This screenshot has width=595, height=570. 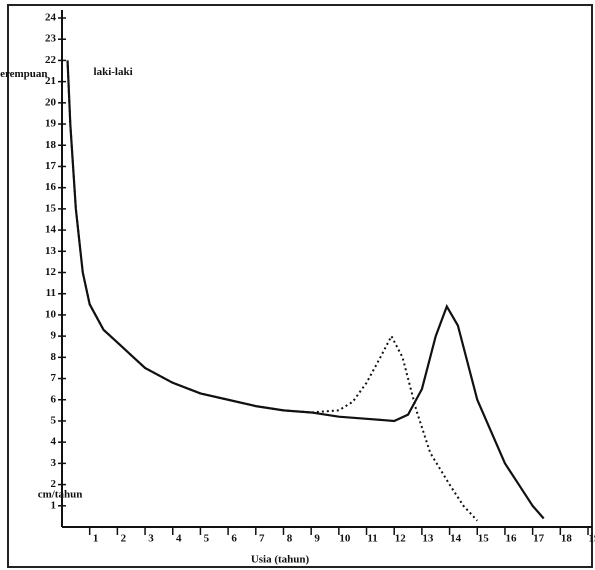 I want to click on x-tick-label: 7, so click(x=262, y=539).